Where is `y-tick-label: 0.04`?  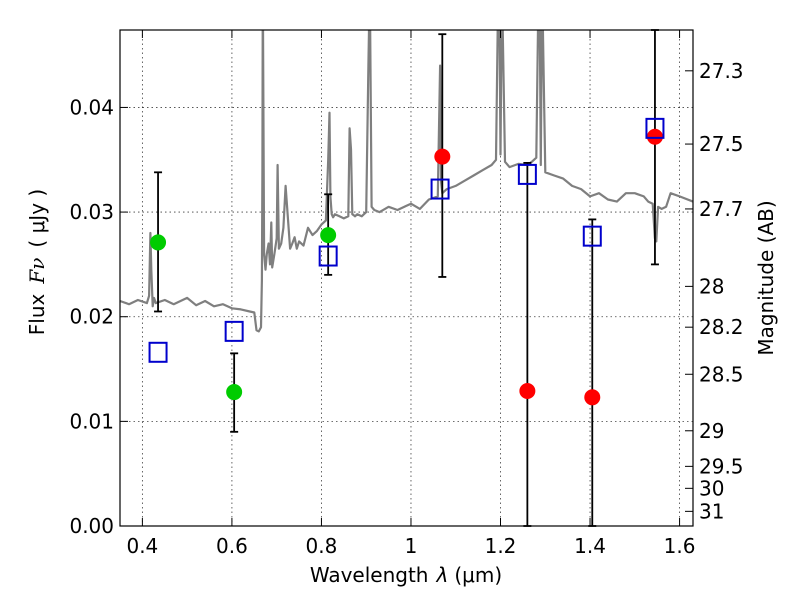
y-tick-label: 0.04 is located at coordinates (91, 107).